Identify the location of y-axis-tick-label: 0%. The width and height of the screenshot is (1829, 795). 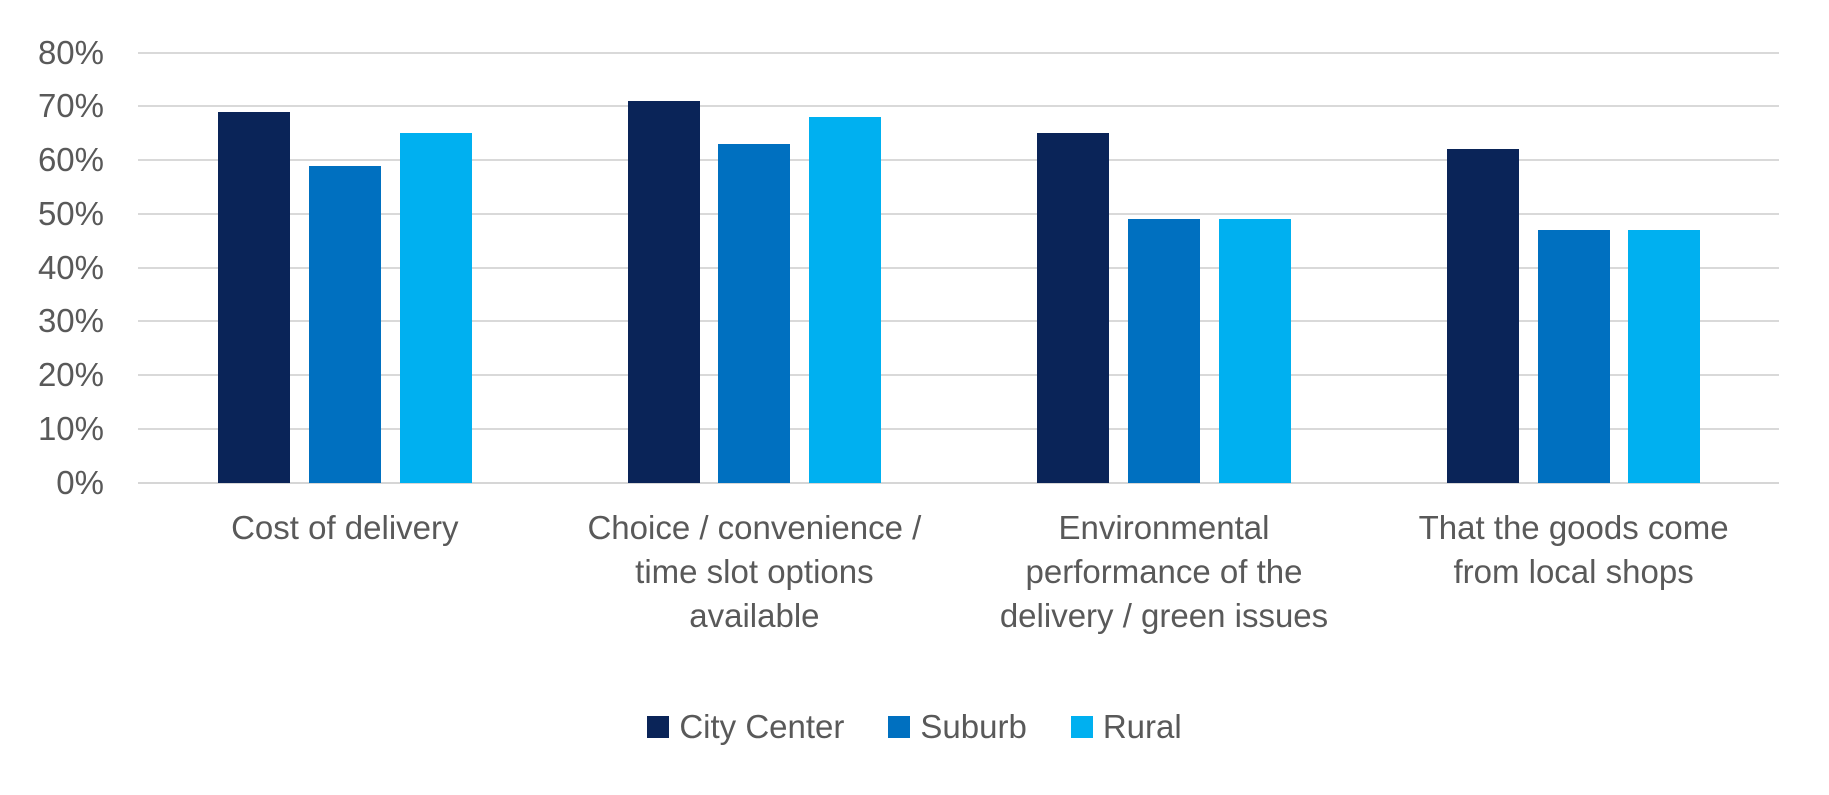
(80, 482).